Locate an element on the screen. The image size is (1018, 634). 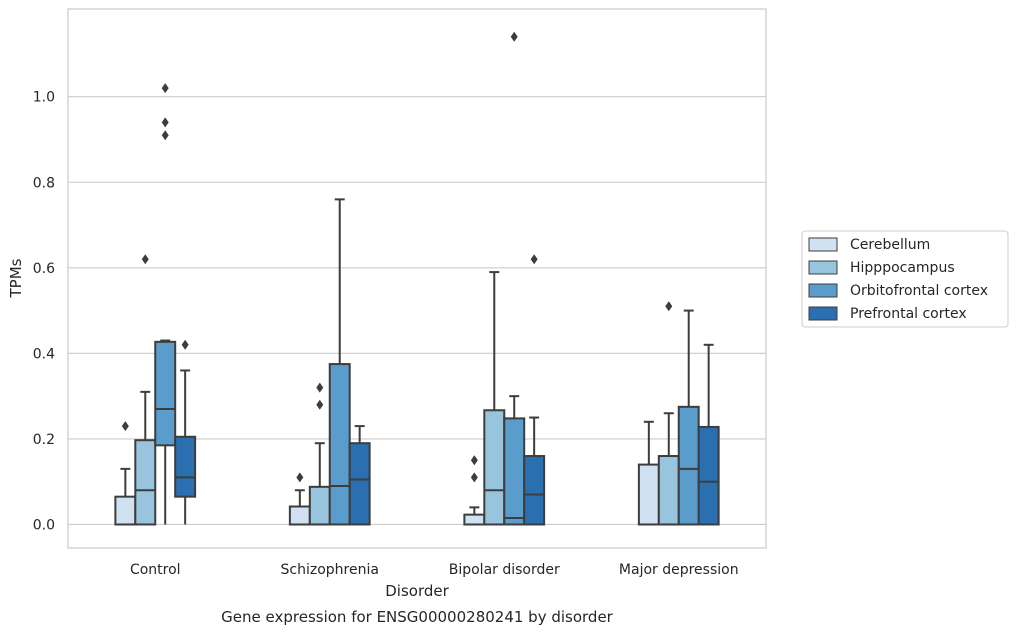
y-axis-ticks: 0.0 0.2 0.4 0.6 0.8 1.0 is located at coordinates (44, 312).